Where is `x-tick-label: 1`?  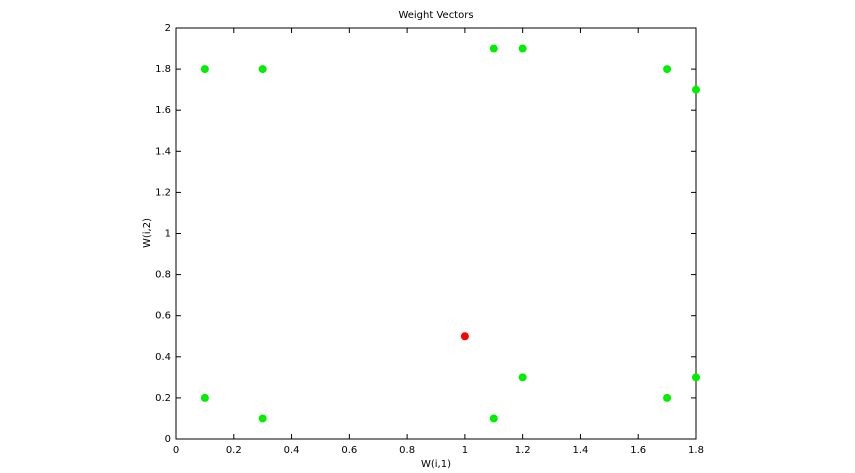 x-tick-label: 1 is located at coordinates (465, 450).